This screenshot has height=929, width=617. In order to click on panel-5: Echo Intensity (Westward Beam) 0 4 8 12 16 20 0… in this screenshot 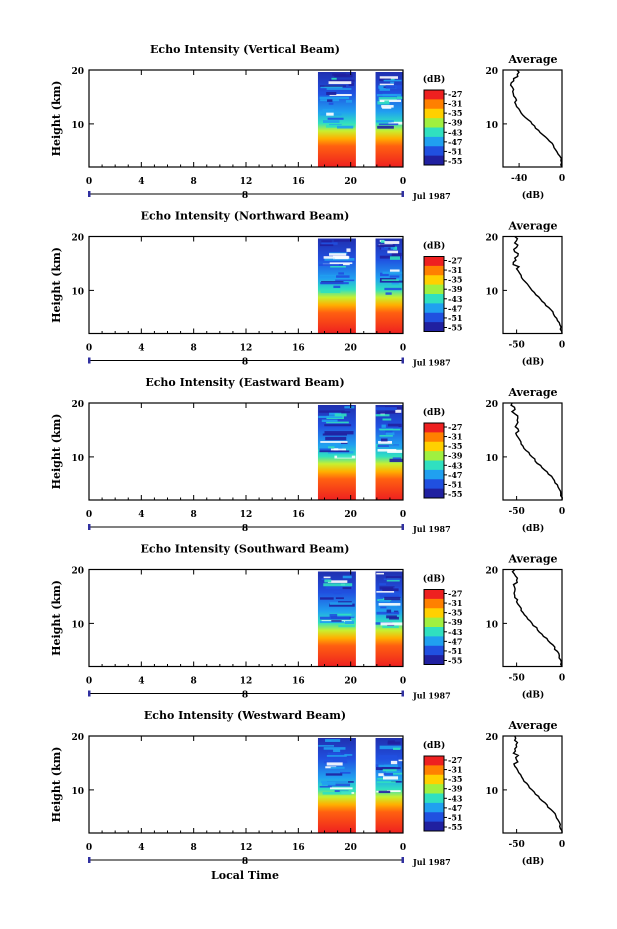, I will do `click(307, 788)`.